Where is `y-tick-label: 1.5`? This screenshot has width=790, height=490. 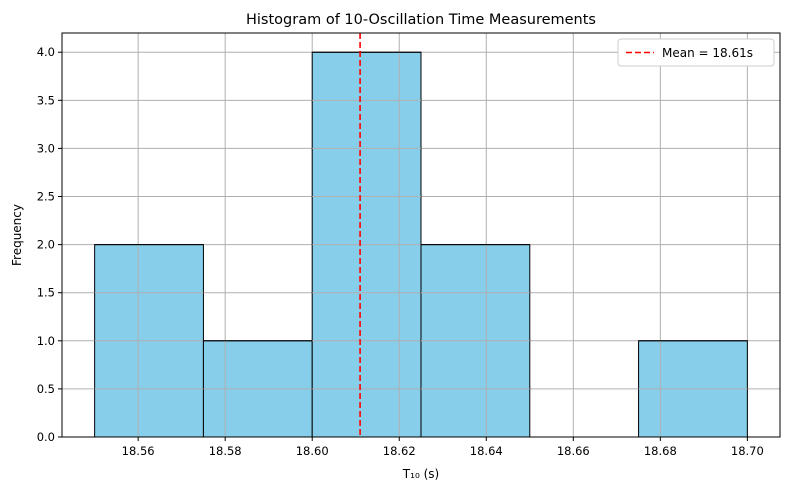 y-tick-label: 1.5 is located at coordinates (46, 293).